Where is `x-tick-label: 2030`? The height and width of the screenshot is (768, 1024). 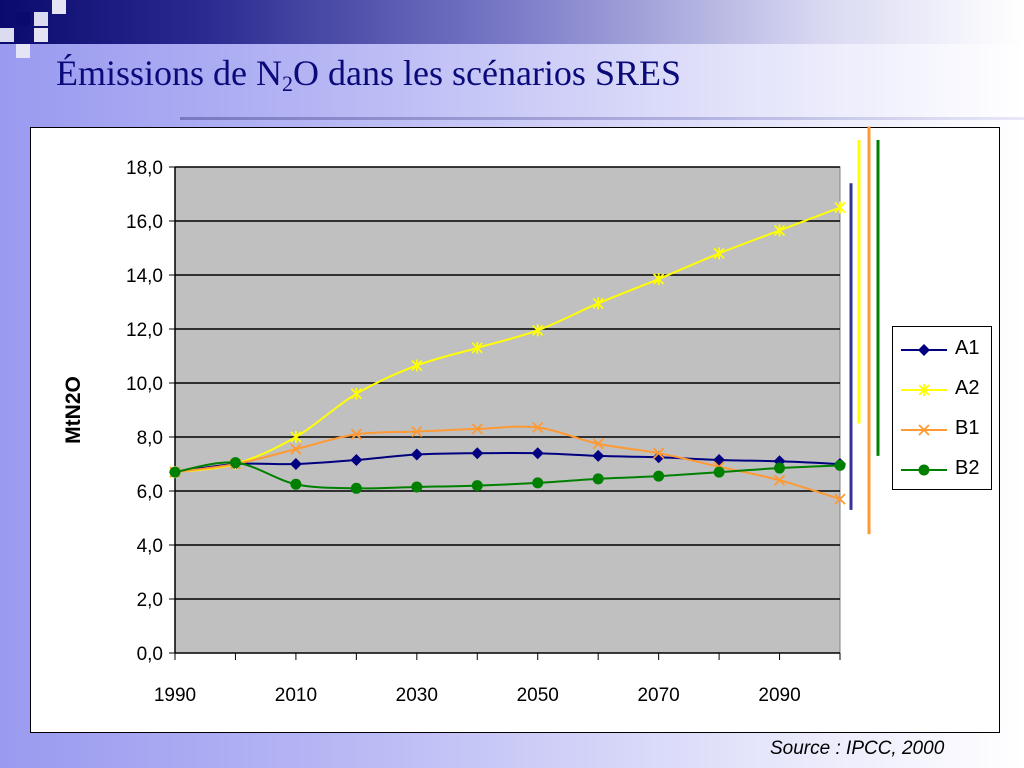 x-tick-label: 2030 is located at coordinates (417, 695).